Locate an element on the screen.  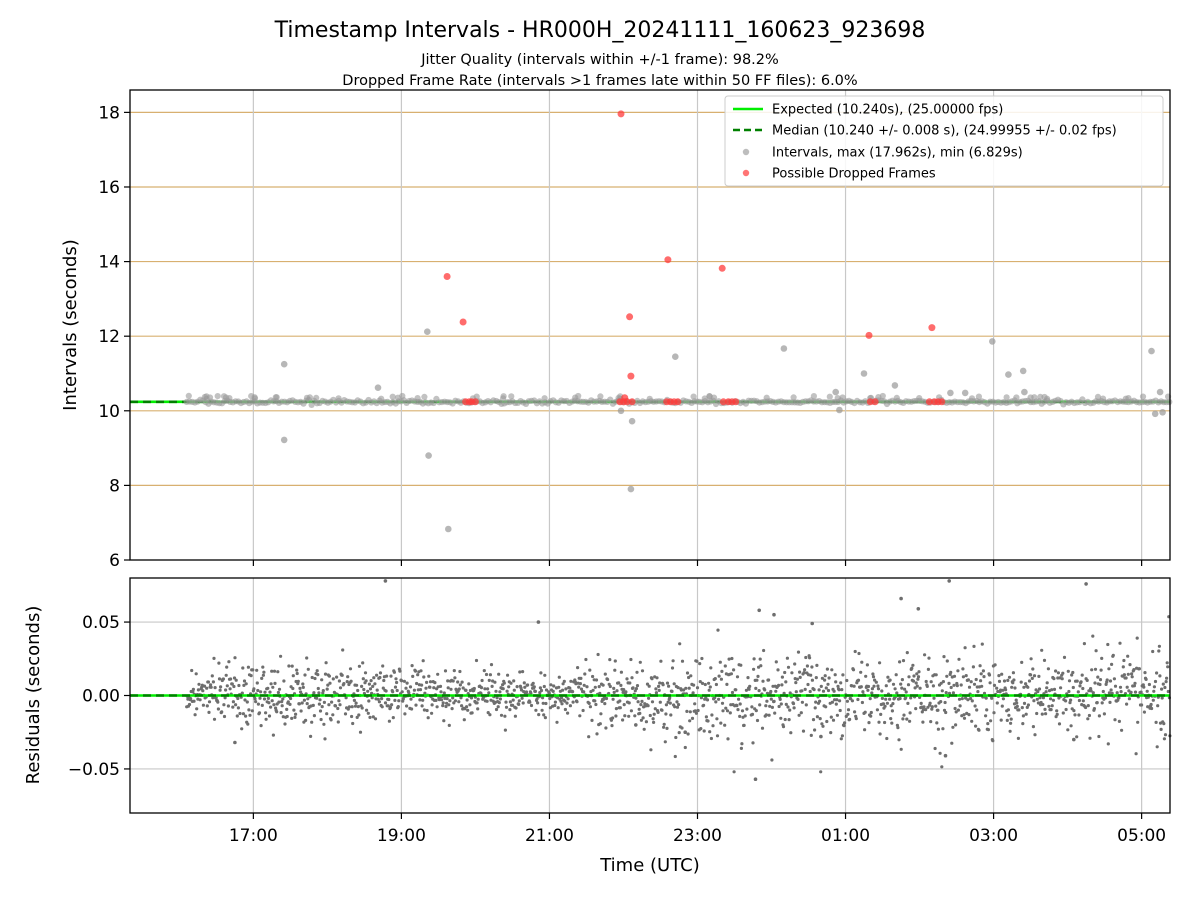
dropped-frame-point is located at coordinates (942, 402).